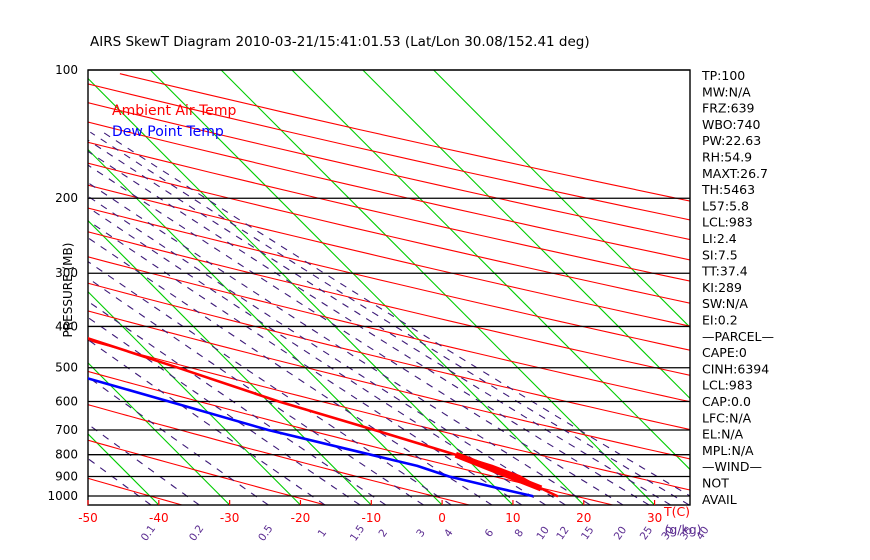 The width and height of the screenshot is (870, 560). Describe the element at coordinates (731, 140) in the screenshot. I see `info-panel-row: PW:22.63` at that location.